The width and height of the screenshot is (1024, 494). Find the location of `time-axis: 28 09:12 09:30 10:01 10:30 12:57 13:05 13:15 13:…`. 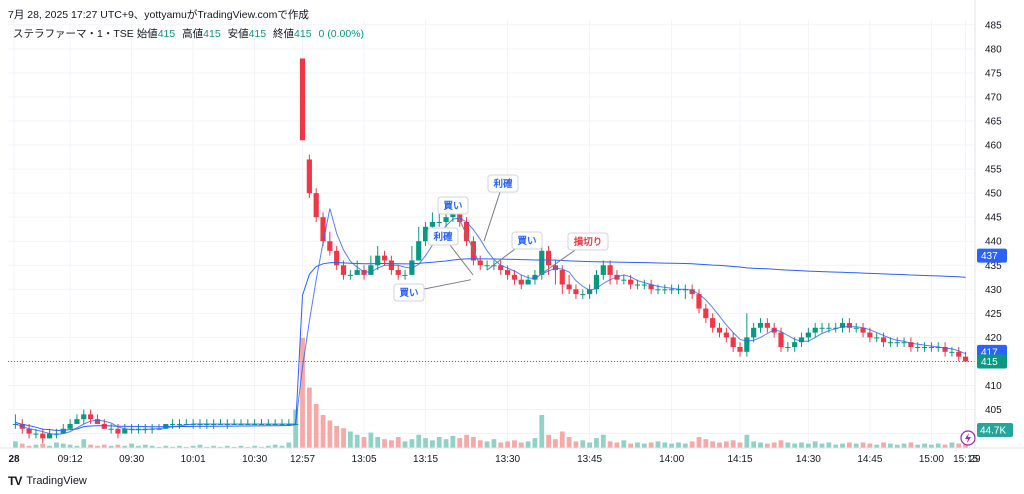

time-axis: 28 09:12 09:30 10:01 10:30 12:57 13:05 13:15 13:… is located at coordinates (512, 456).